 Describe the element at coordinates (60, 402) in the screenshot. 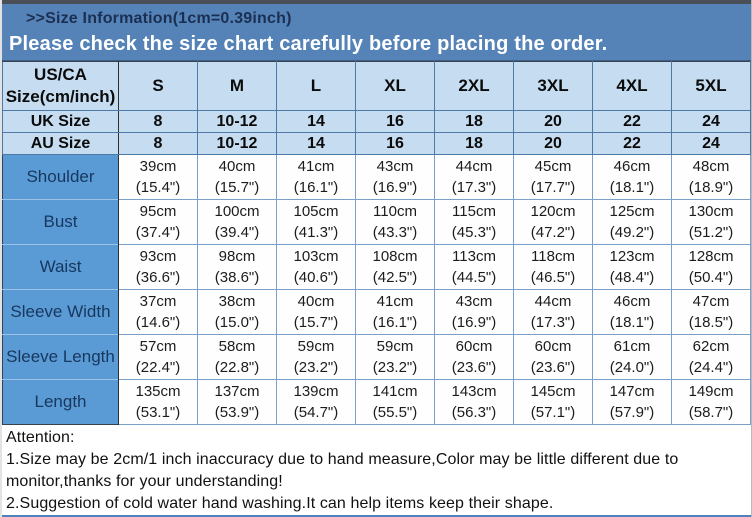

I see `row-label: Length` at that location.